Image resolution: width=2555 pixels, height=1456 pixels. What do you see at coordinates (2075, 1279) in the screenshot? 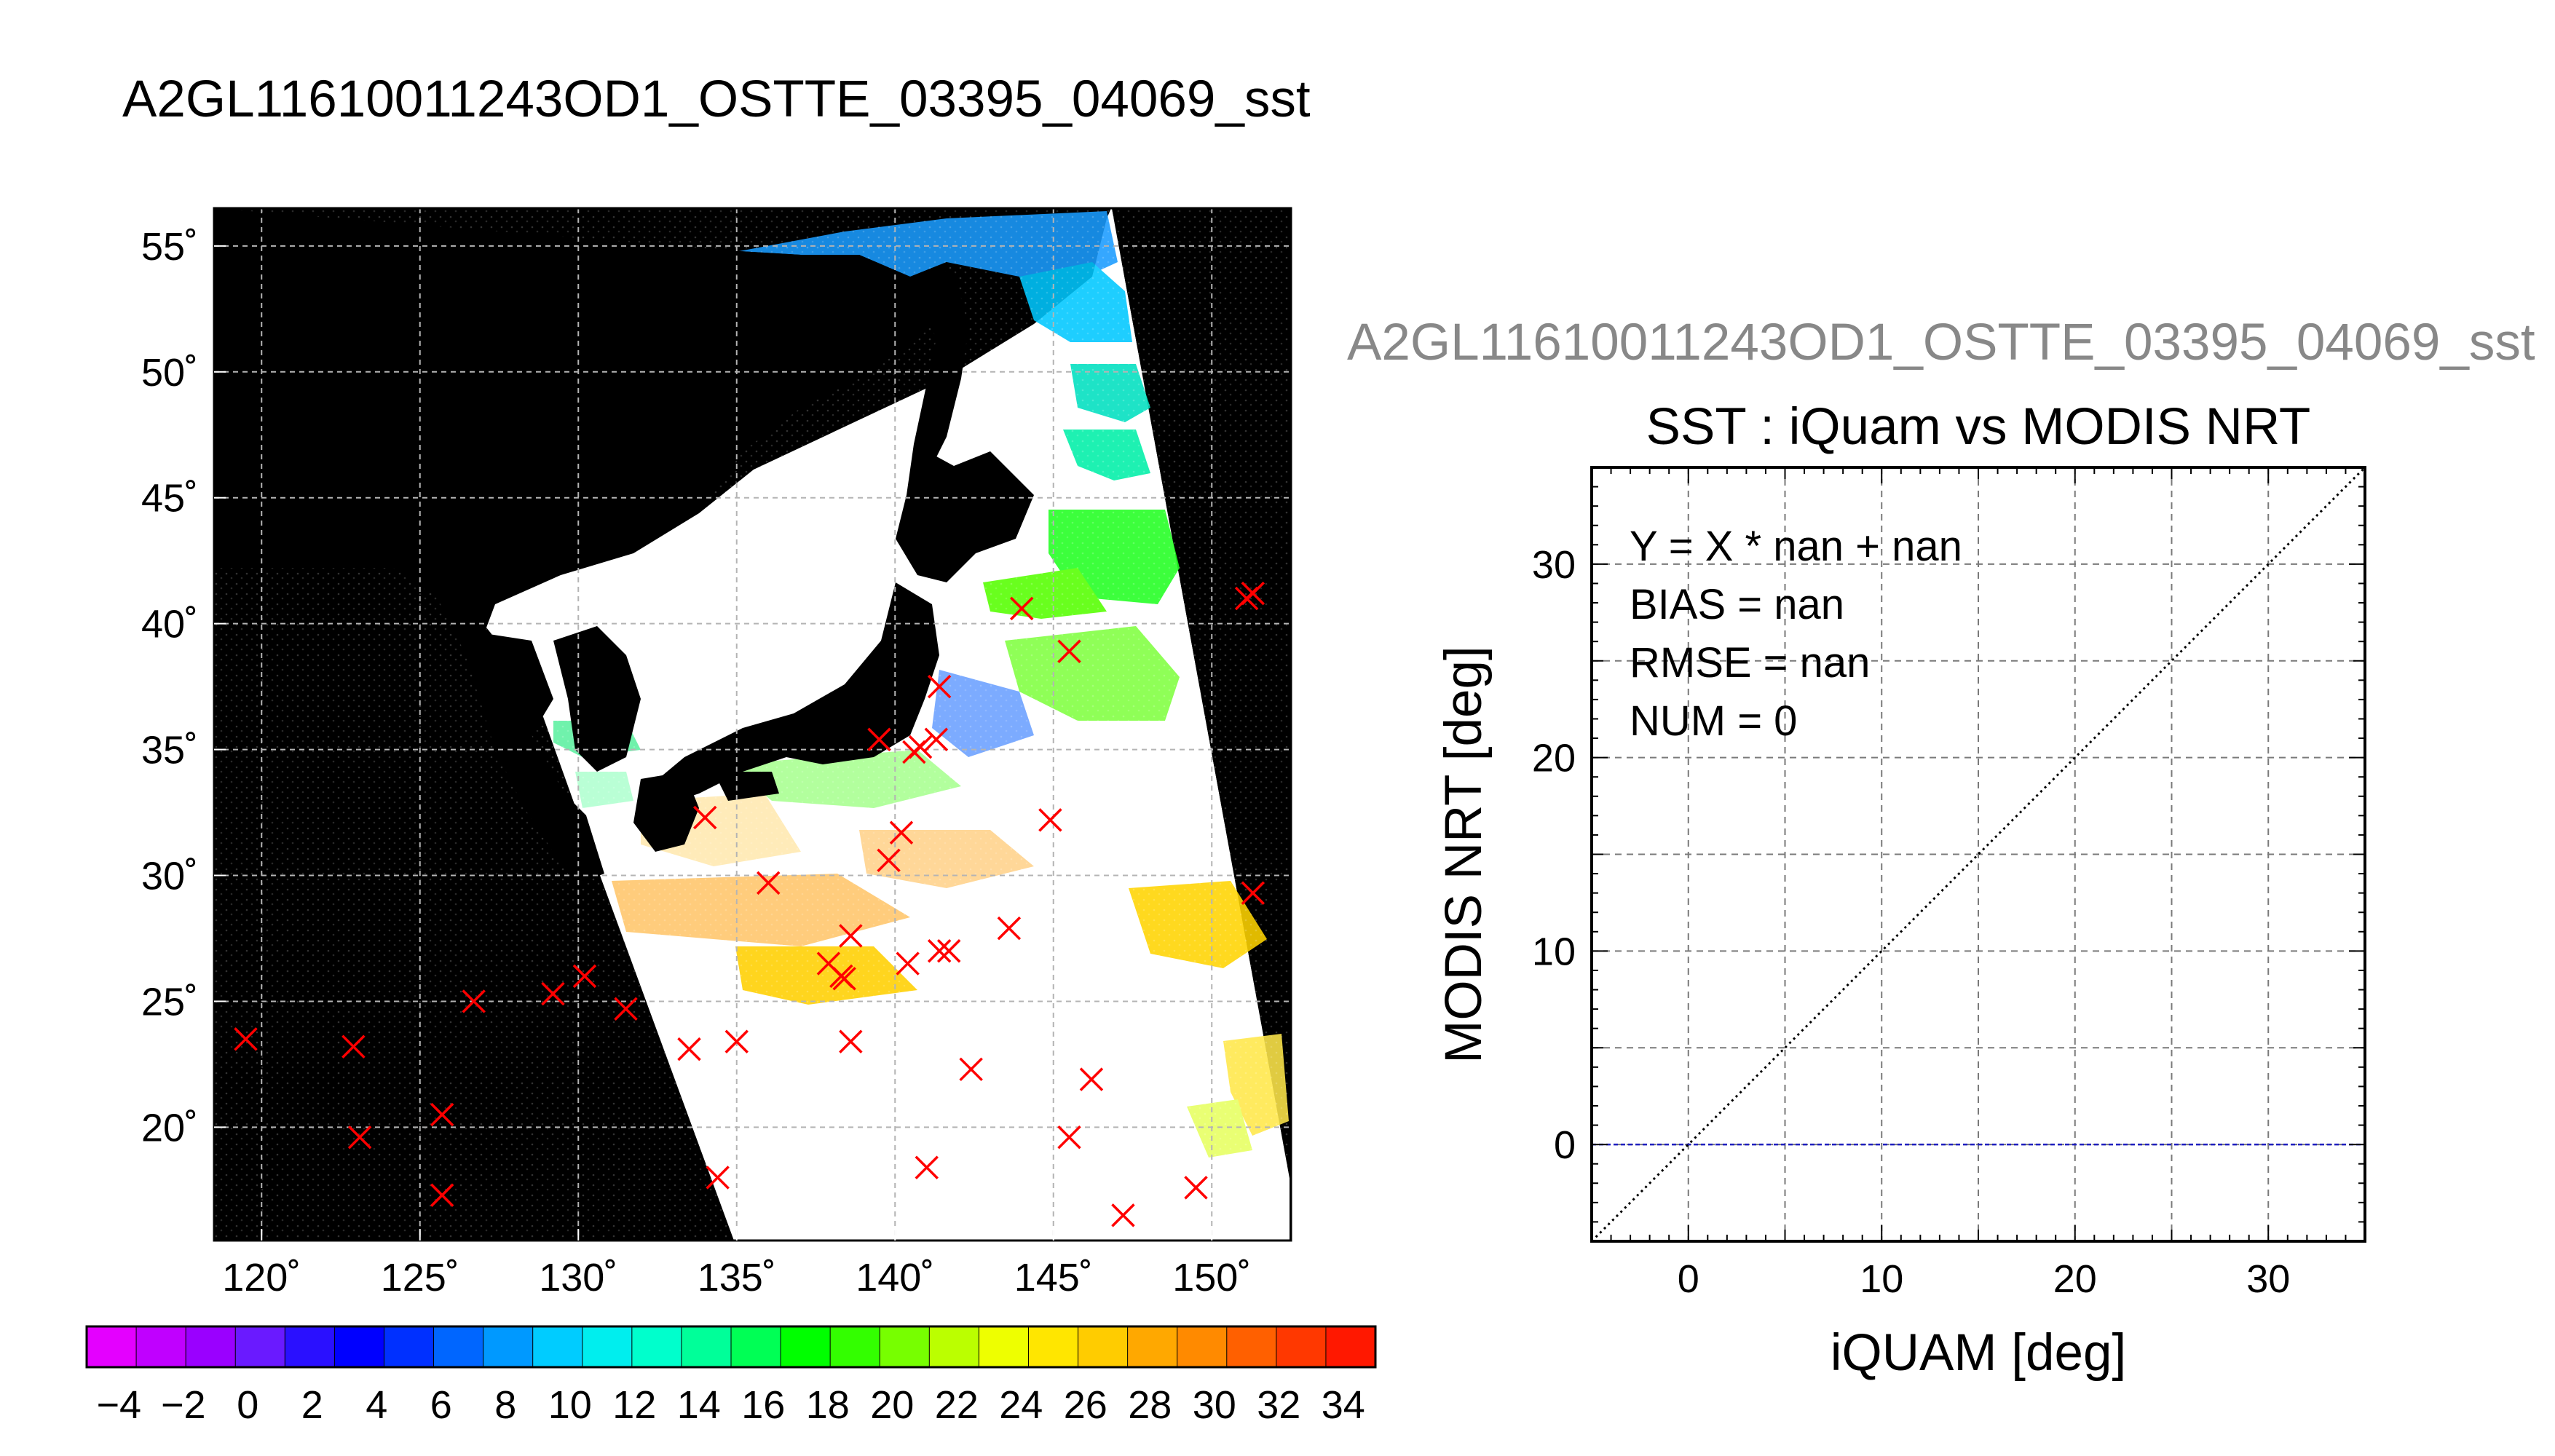
I see `scatter-x-tick-label: 20` at bounding box center [2075, 1279].